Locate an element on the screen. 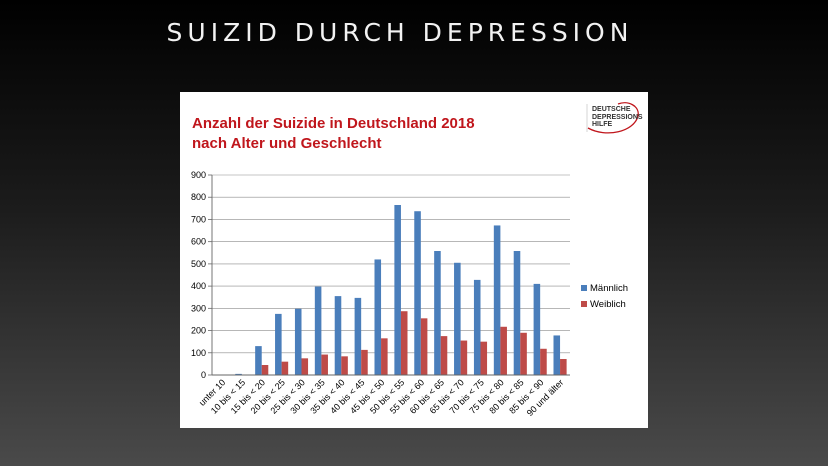  legend: Männlich Weiblich is located at coordinates (604, 296).